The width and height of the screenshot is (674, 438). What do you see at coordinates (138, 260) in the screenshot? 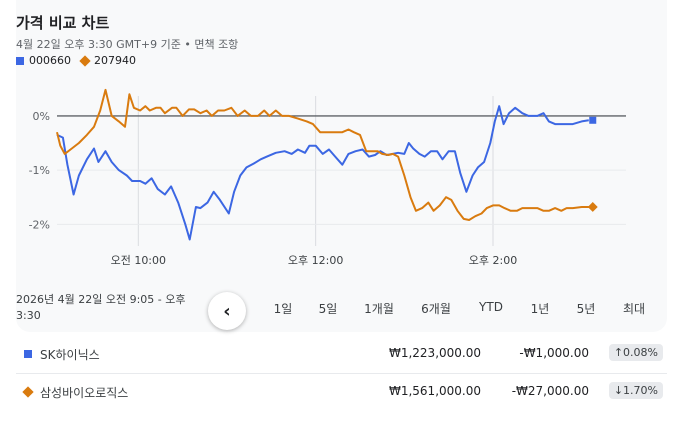
I see `x-tick-label: 오전 10:00` at bounding box center [138, 260].